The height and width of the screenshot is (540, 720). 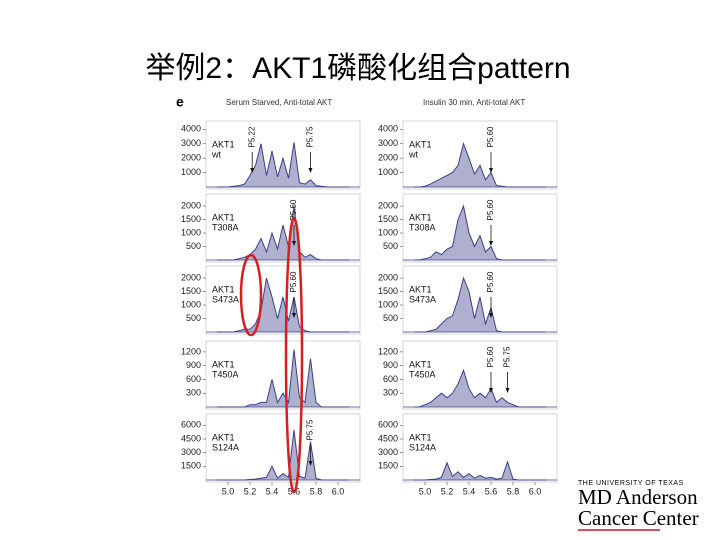 I want to click on panel-label: T308A, so click(x=225, y=227).